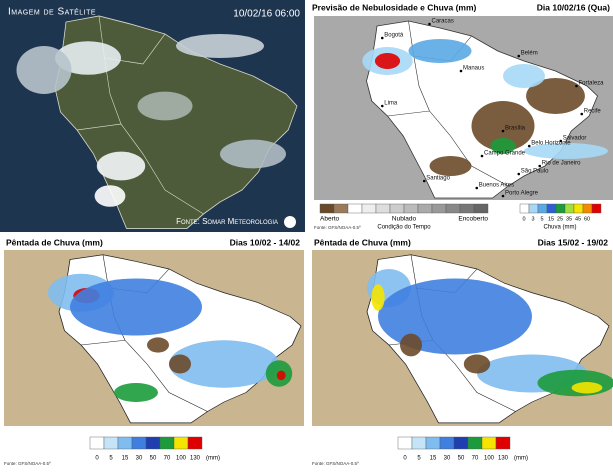  What do you see at coordinates (541, 219) in the screenshot?
I see `legend-tick: 5` at bounding box center [541, 219].